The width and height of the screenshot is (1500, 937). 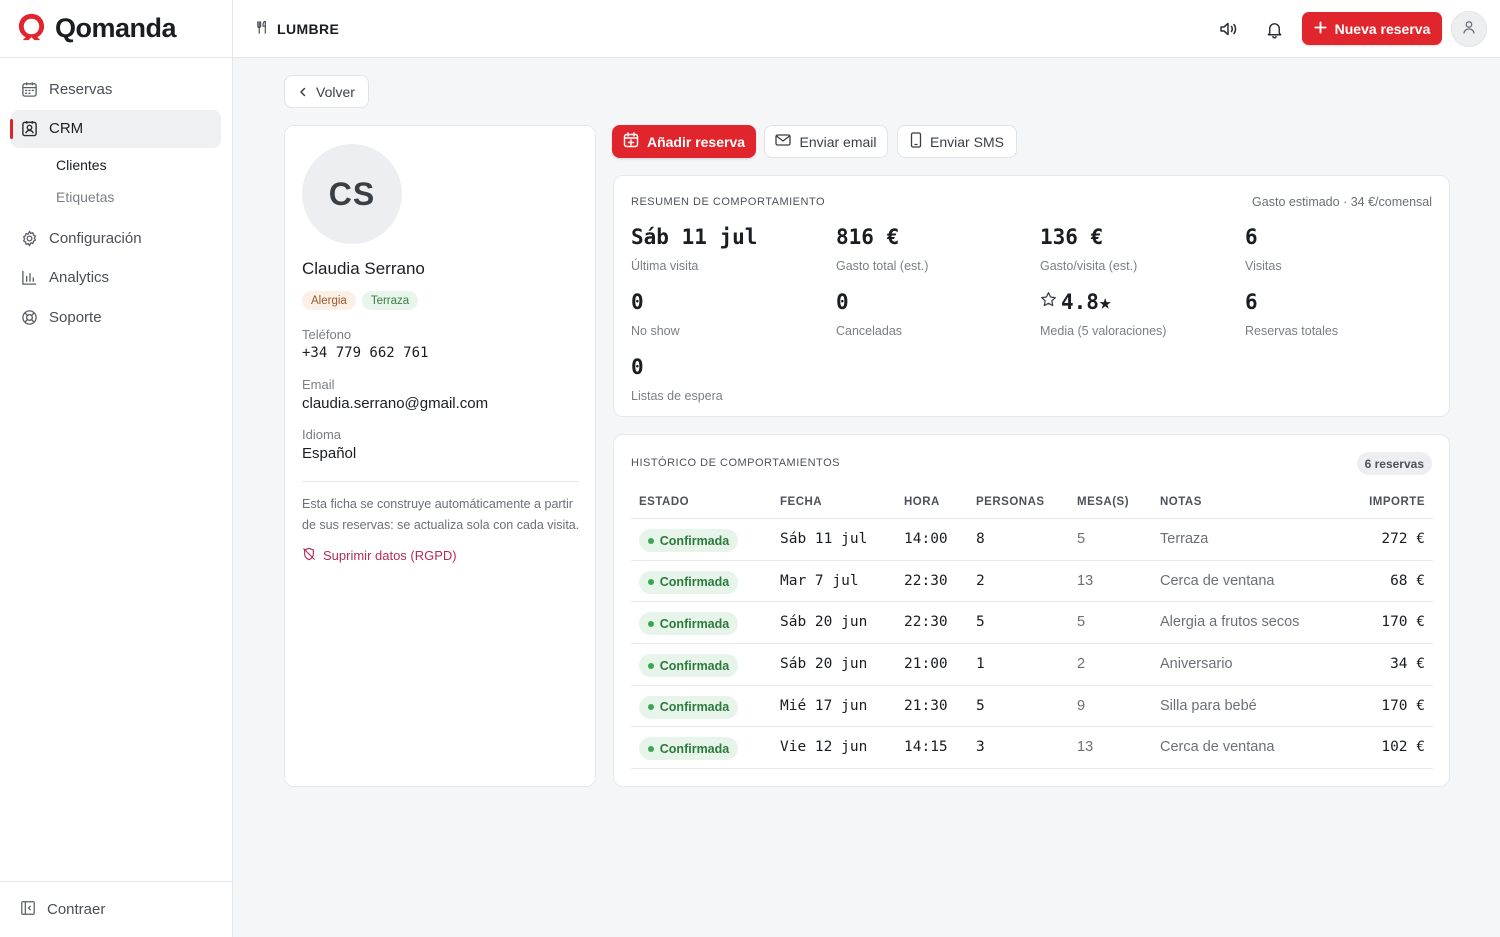 I want to click on send-email-button: Enviar email, so click(x=826, y=141).